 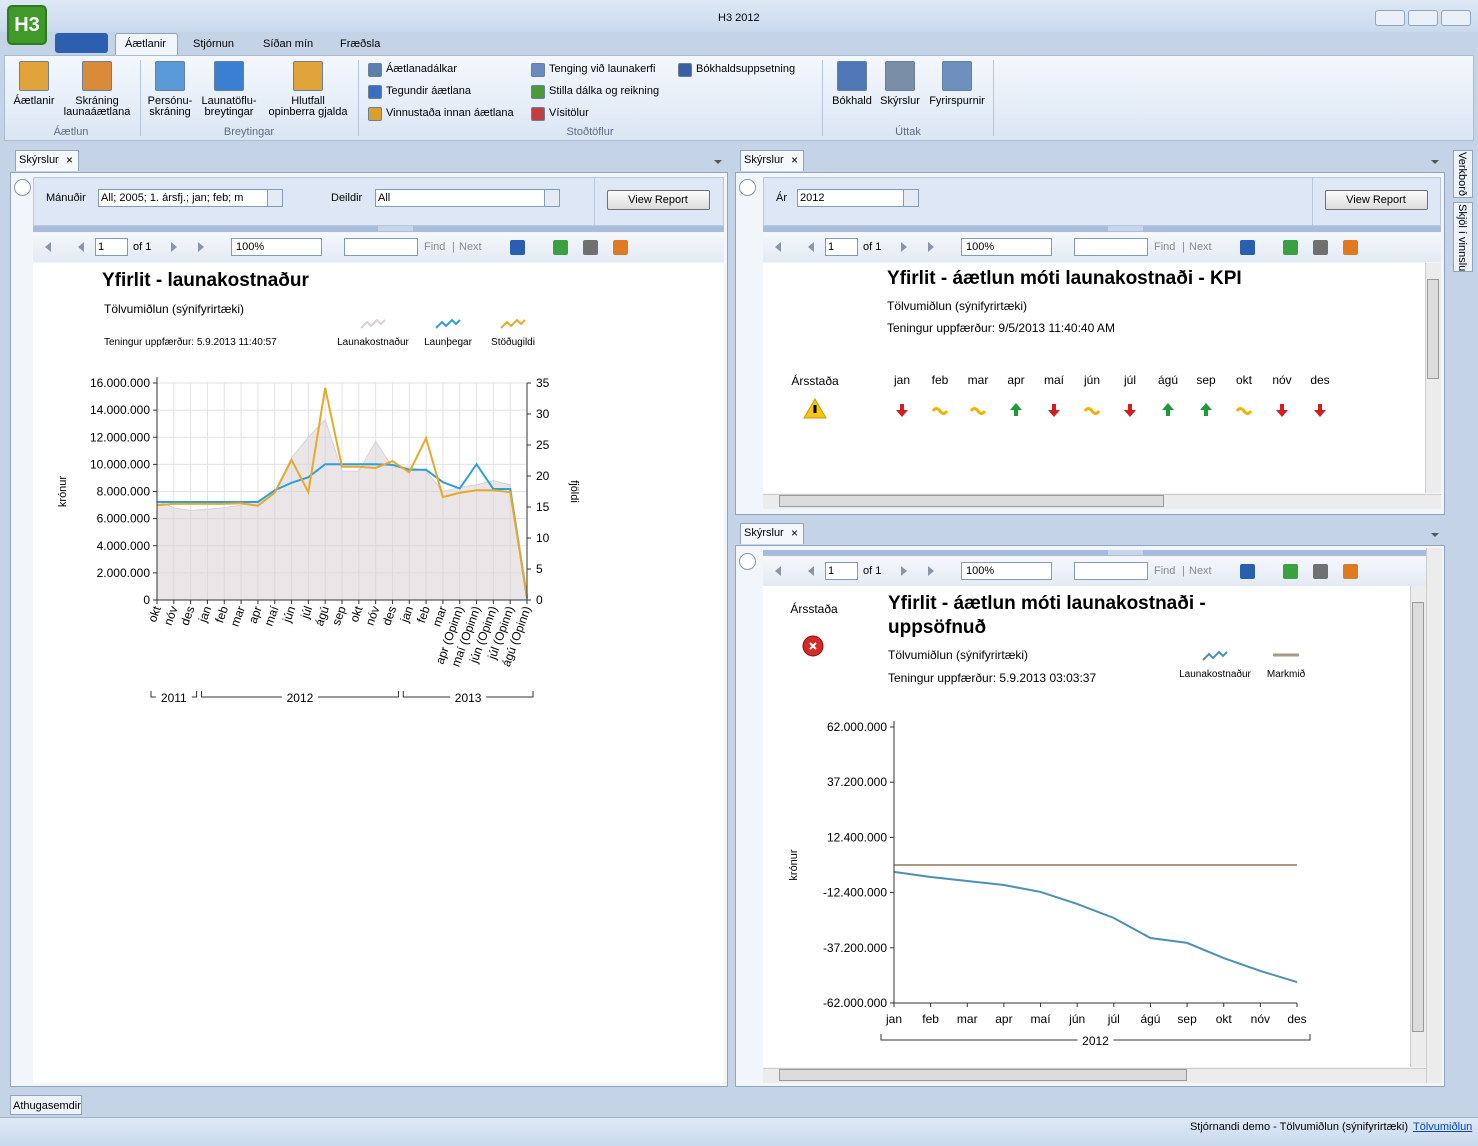 What do you see at coordinates (34, 101) in the screenshot?
I see `ribbon-button-label: Áætlanir` at bounding box center [34, 101].